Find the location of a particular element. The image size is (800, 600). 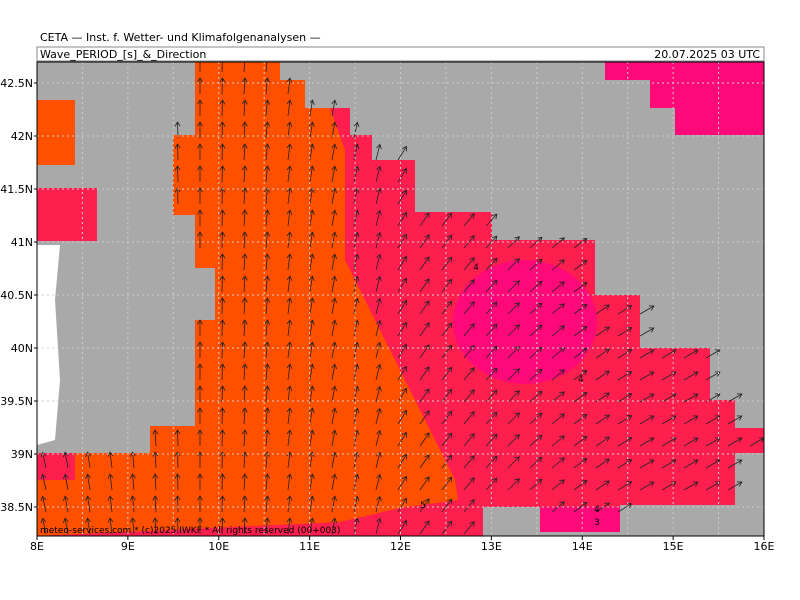

lat-label: 39N is located at coordinates (22, 454).